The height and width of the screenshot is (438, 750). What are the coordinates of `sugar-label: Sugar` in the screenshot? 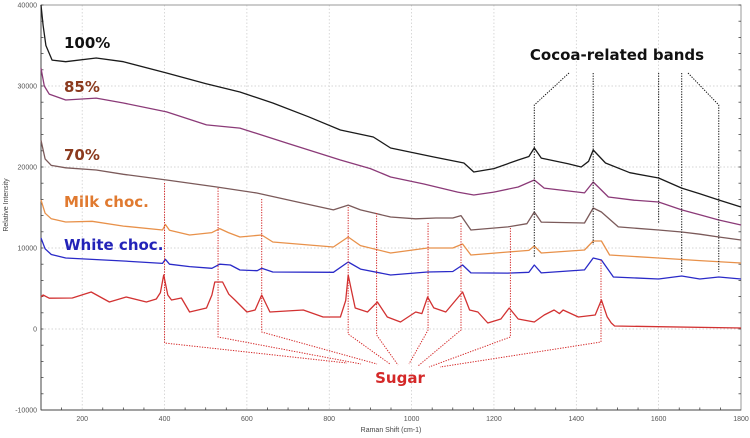 It's located at (400, 378).